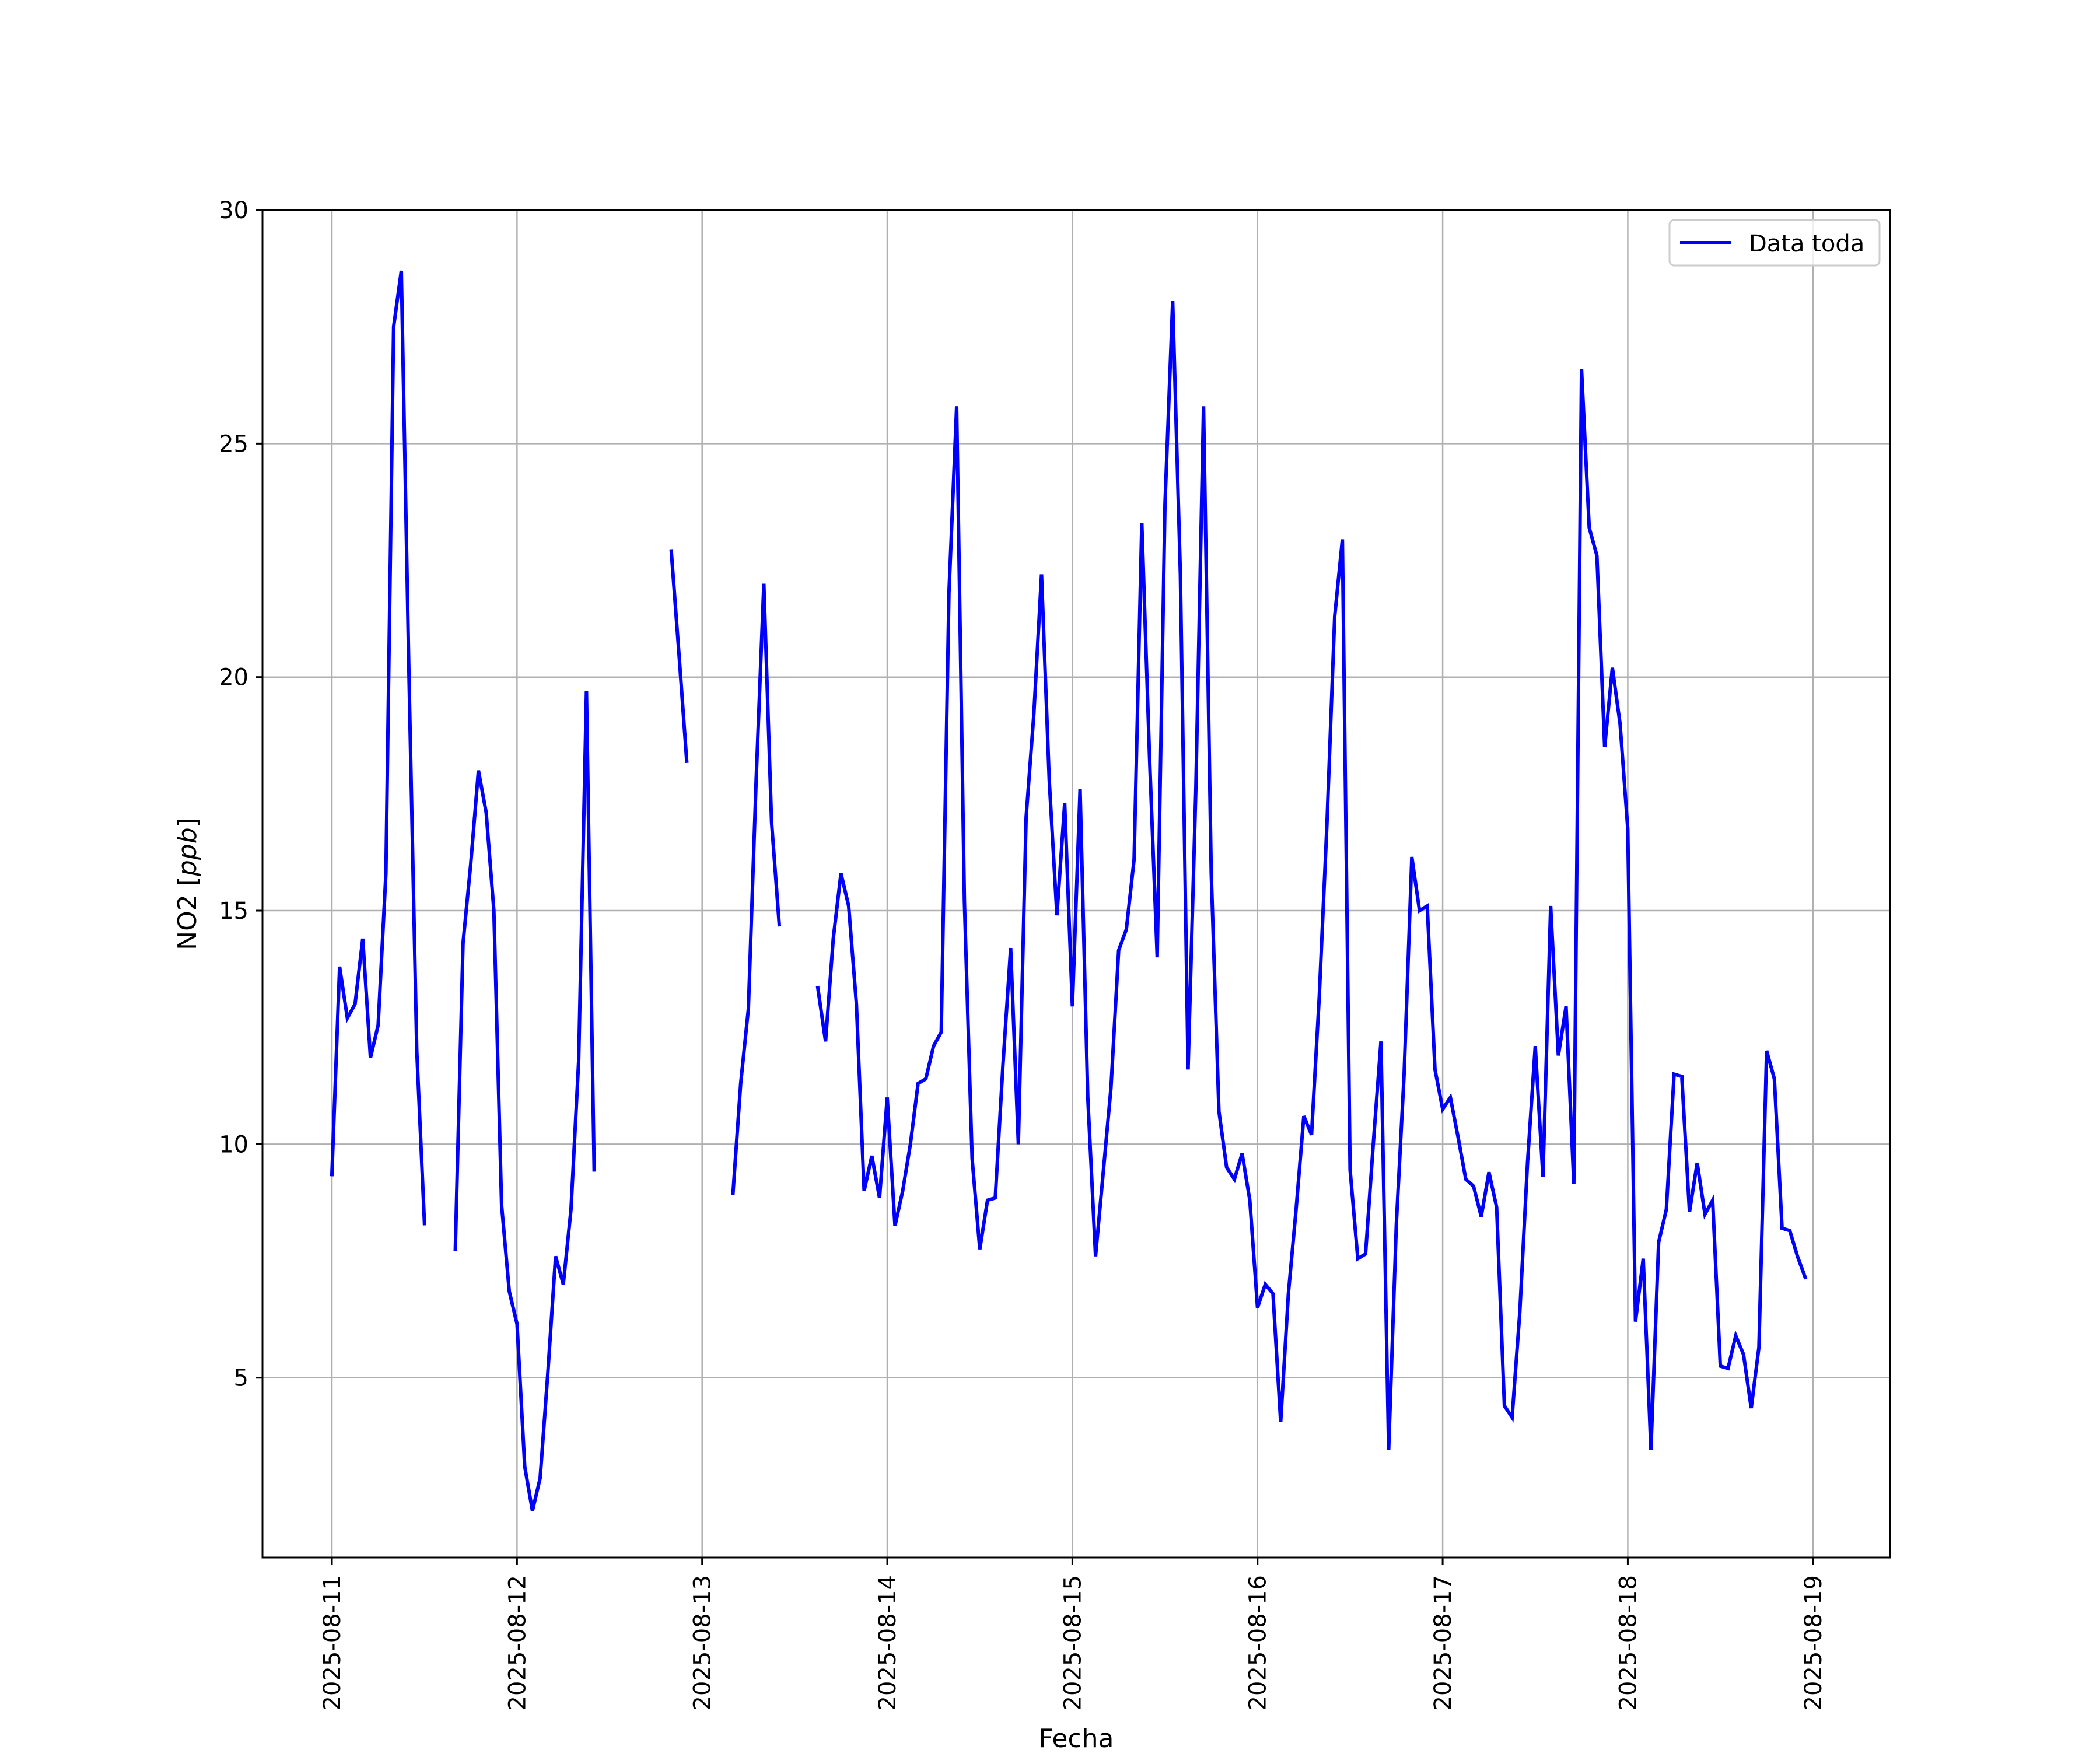 The image size is (2100, 1753). Describe the element at coordinates (234, 210) in the screenshot. I see `y-tick-label: 30` at that location.